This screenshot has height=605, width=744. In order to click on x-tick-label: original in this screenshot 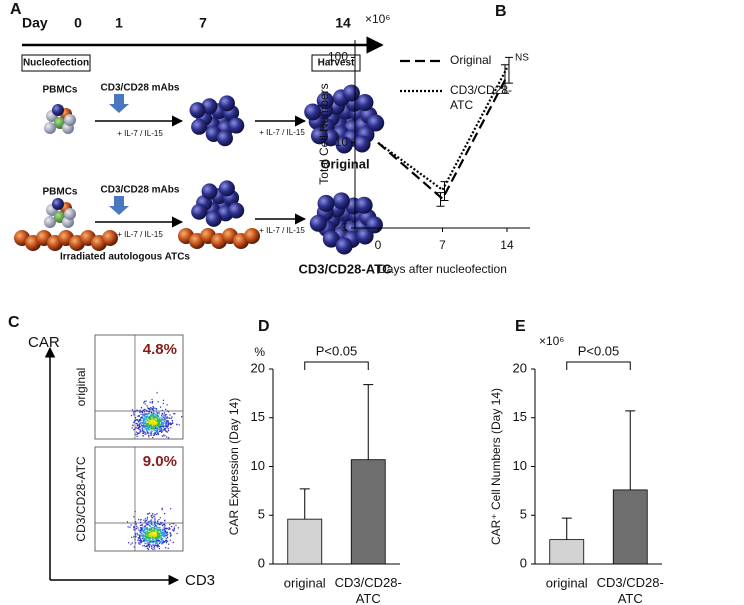, I will do `click(567, 582)`.